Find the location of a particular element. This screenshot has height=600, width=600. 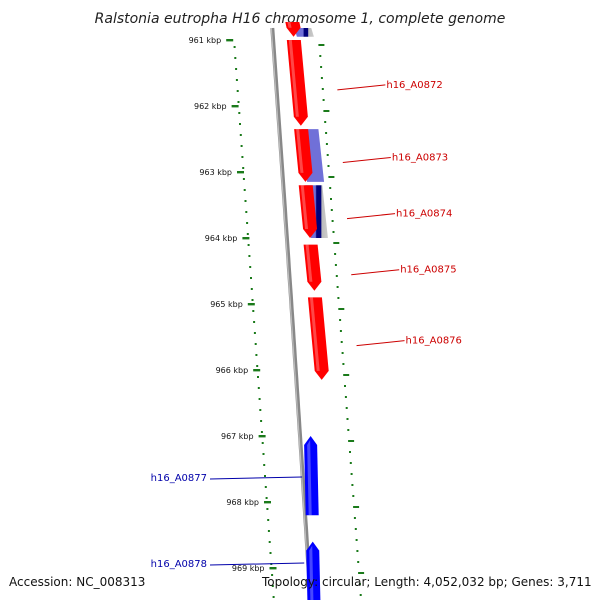

accession-text: Accession: NC_008313 is located at coordinates (77, 582).